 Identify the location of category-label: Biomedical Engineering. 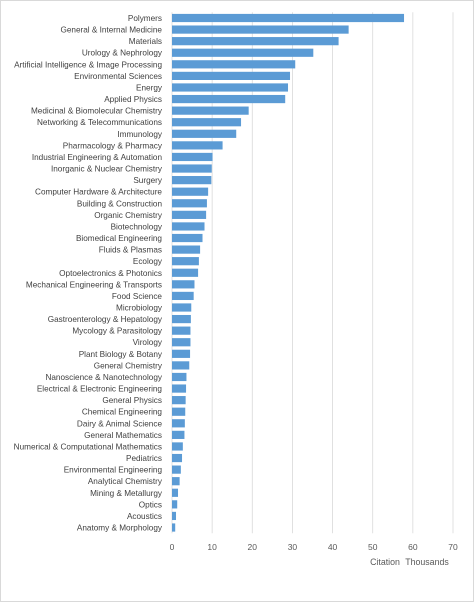
(119, 238).